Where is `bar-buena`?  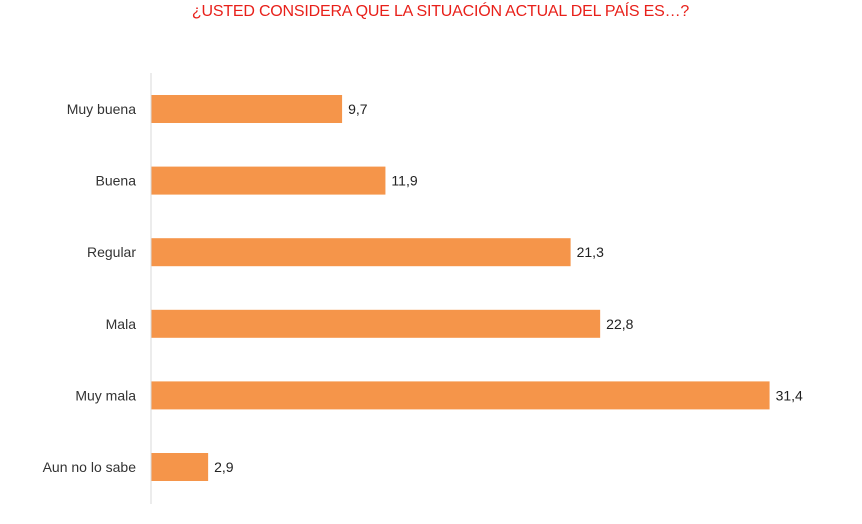 bar-buena is located at coordinates (268, 180).